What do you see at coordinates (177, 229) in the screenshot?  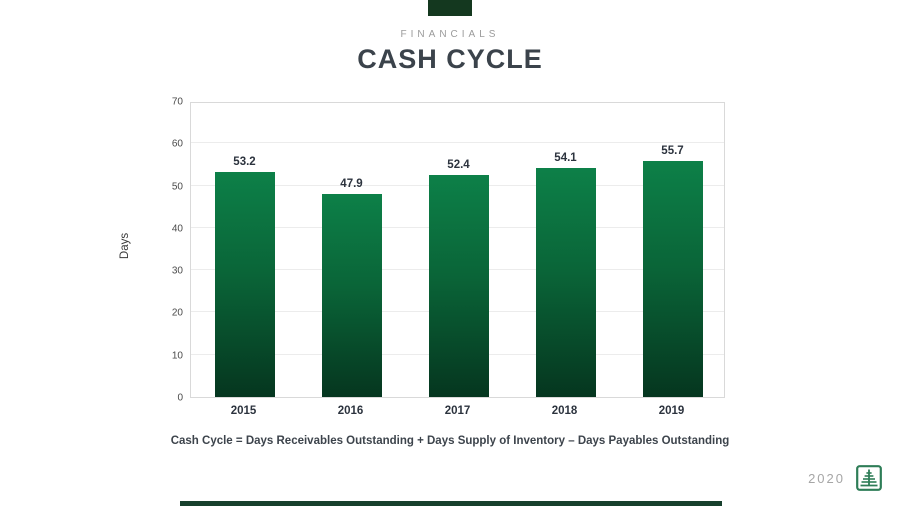 I see `y-tick-label: 40` at bounding box center [177, 229].